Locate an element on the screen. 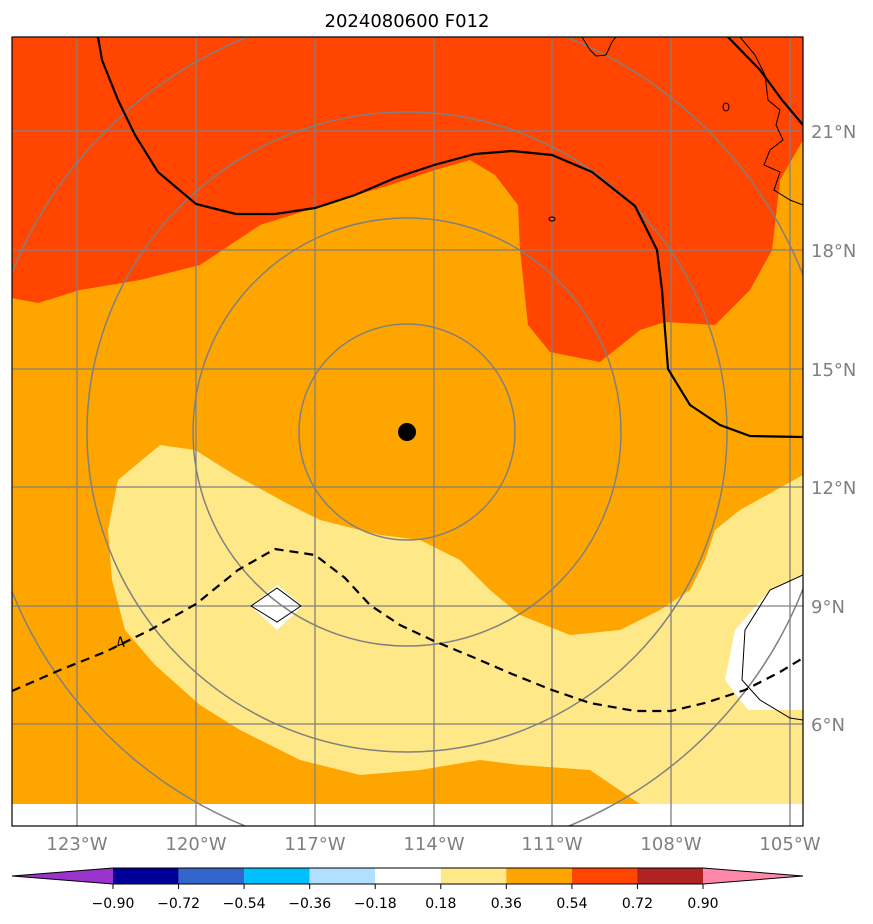 The height and width of the screenshot is (924, 873). colorbar-under-triangle is located at coordinates (62, 876).